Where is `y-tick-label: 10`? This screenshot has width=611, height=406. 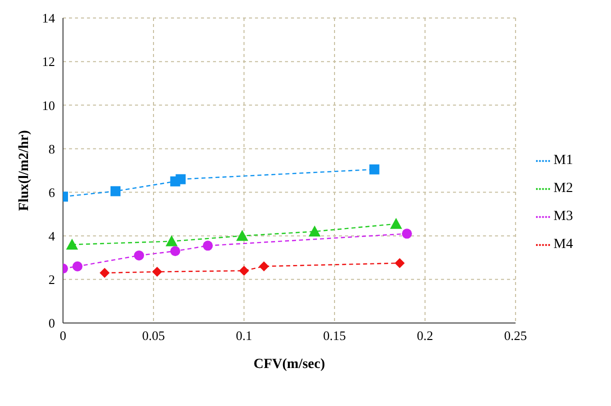 y-tick-label: 10 is located at coordinates (48, 105).